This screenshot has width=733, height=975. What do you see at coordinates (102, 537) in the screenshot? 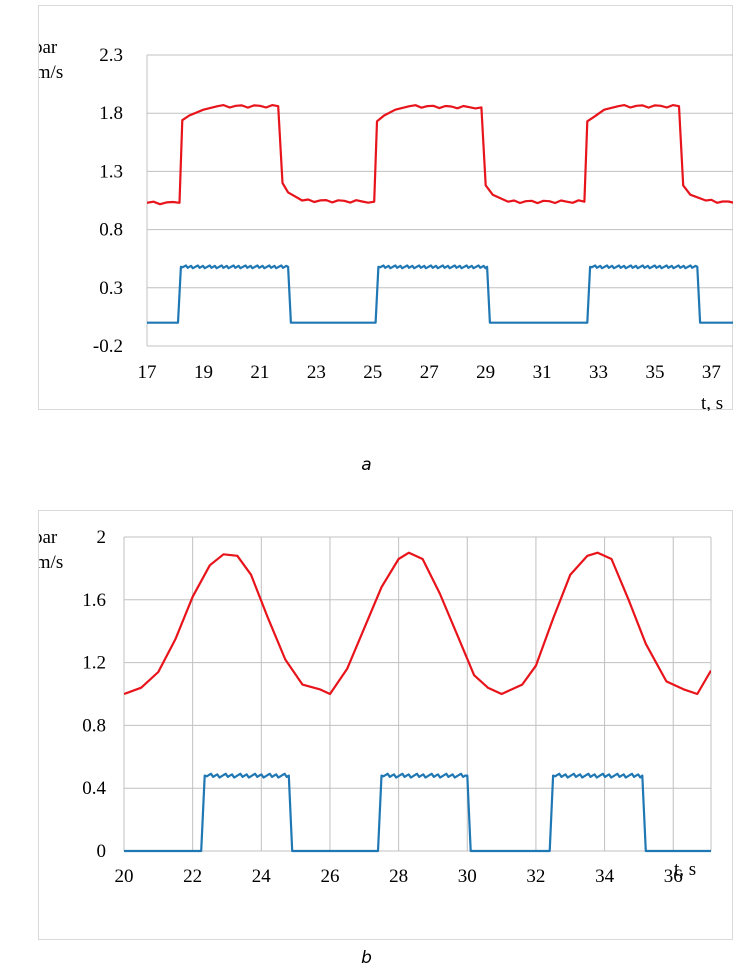
I see `y-tick-label: 2` at bounding box center [102, 537].